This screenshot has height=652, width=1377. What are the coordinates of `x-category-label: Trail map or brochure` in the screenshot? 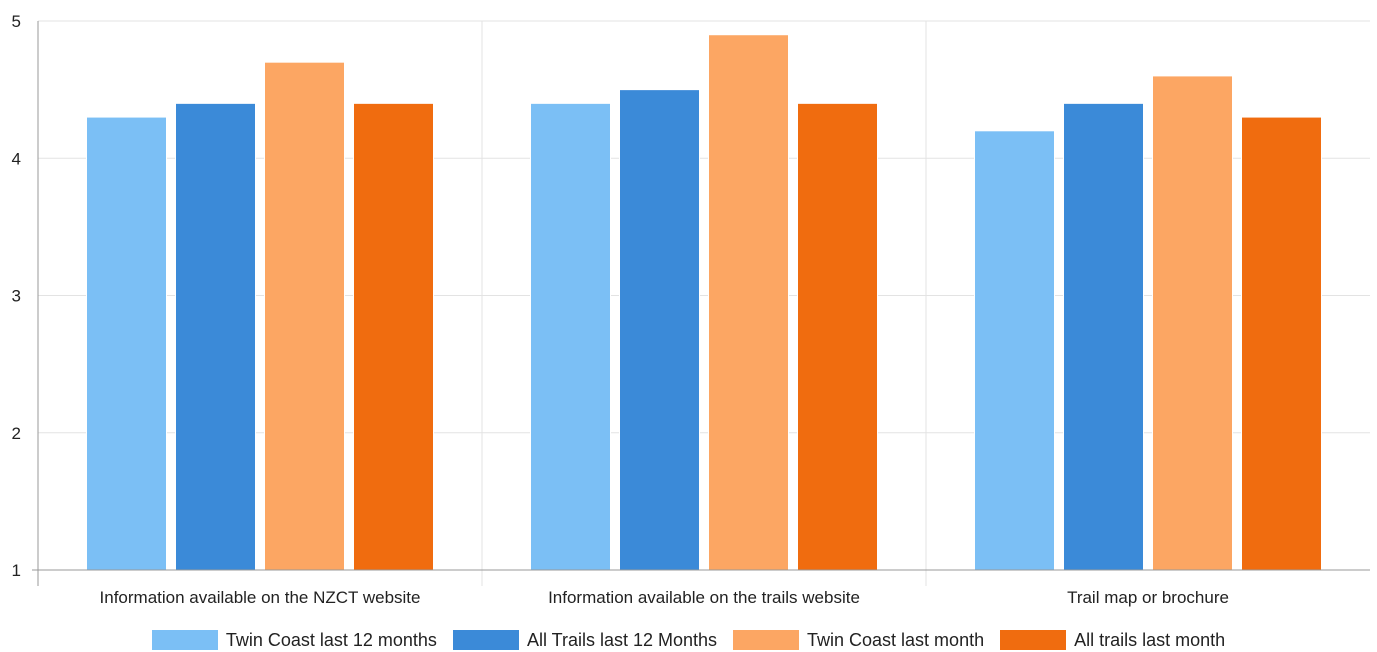 It's located at (1148, 597).